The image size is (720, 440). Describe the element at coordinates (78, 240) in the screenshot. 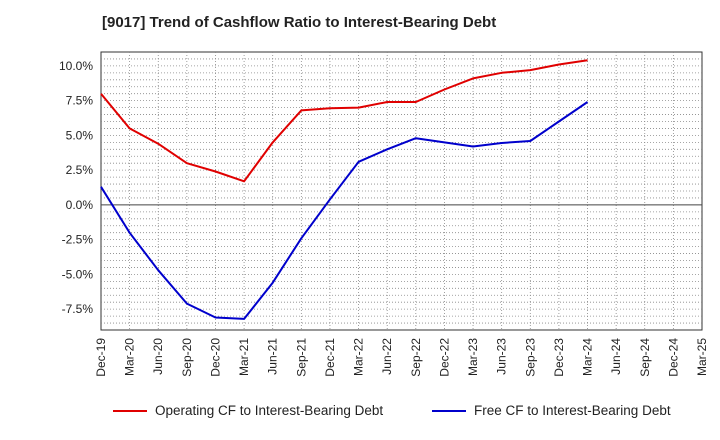

I see `y-tick-label: -2.5%` at that location.